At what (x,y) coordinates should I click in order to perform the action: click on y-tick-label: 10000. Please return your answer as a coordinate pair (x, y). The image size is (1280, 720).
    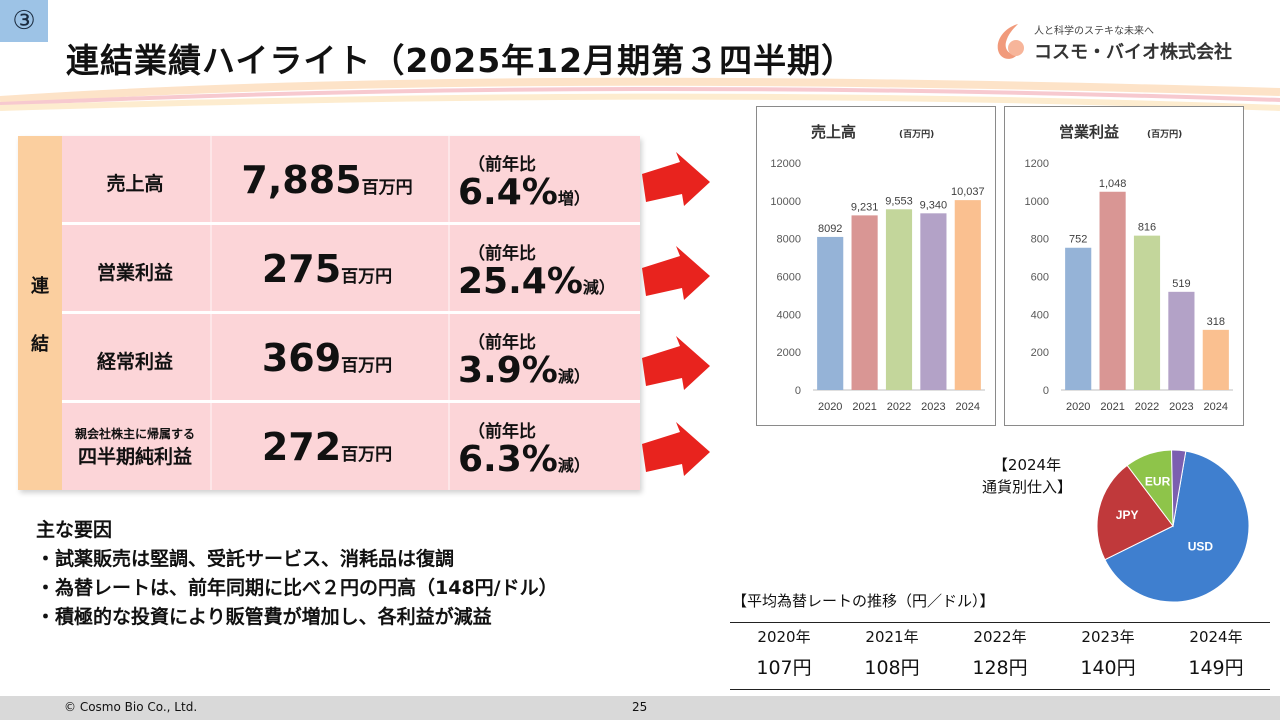
    Looking at the image, I should click on (785, 202).